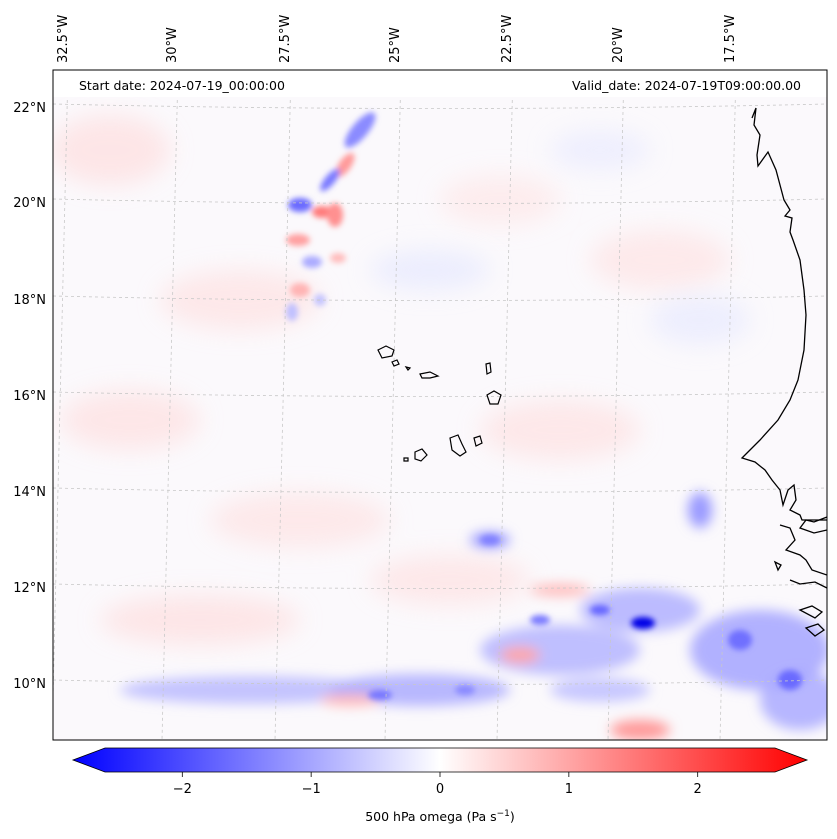 This screenshot has width=837, height=839. I want to click on lat-label: 22°N, so click(29, 108).